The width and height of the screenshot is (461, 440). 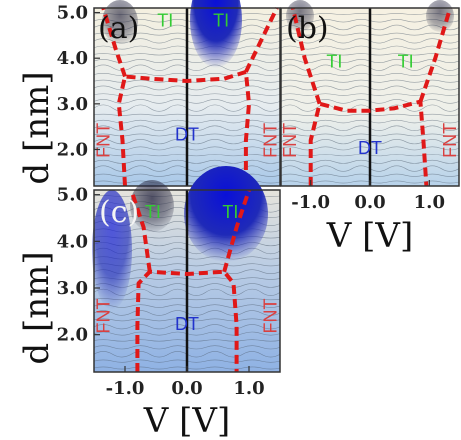 I want to click on panel-c-boundary, so click(x=190, y=280).